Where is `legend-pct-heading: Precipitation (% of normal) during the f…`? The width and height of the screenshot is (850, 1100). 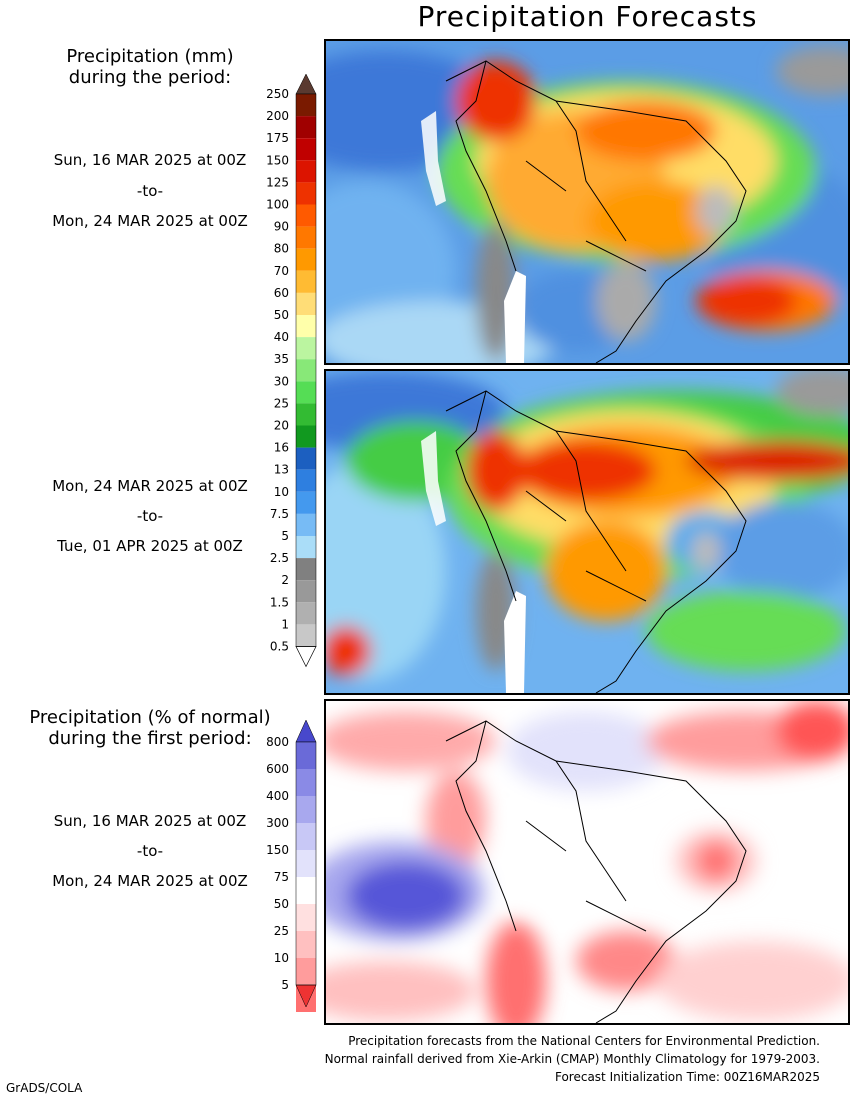
legend-pct-heading: Precipitation (% of normal) during the f… is located at coordinates (150, 728).